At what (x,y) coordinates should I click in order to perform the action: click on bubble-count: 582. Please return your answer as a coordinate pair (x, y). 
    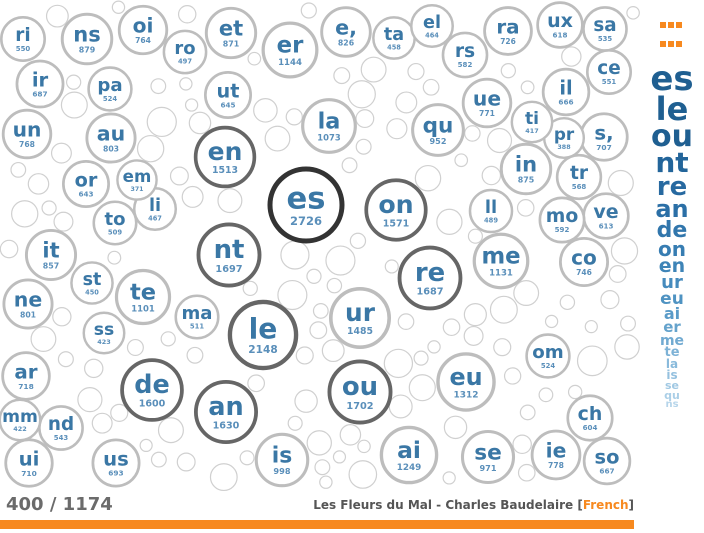
    Looking at the image, I should click on (465, 64).